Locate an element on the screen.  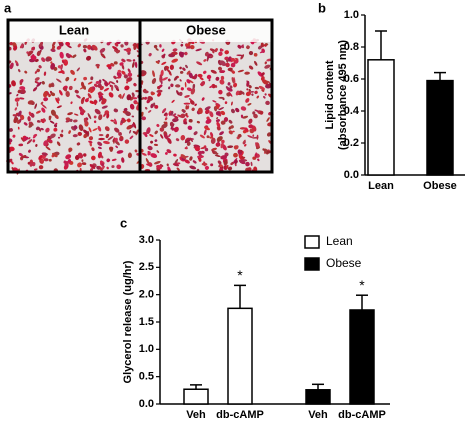
significance-mark: * is located at coordinates (240, 275).